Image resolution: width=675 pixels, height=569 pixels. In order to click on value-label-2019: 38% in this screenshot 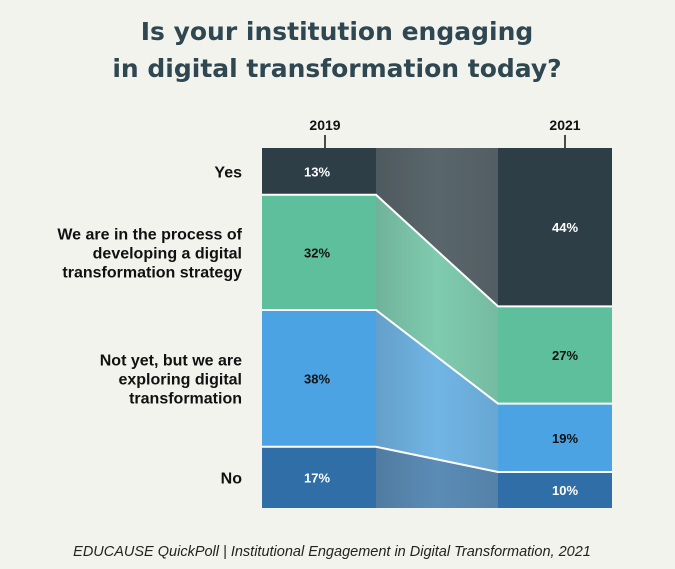, I will do `click(317, 378)`.